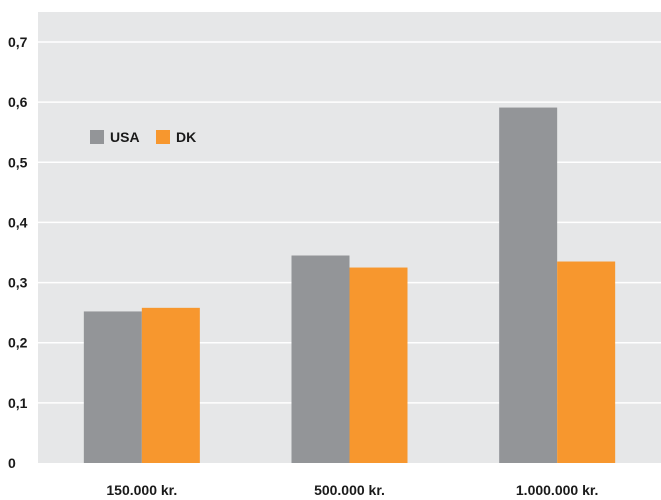 The image size is (661, 500). I want to click on x-tick-label: 150.000 kr., so click(141, 490).